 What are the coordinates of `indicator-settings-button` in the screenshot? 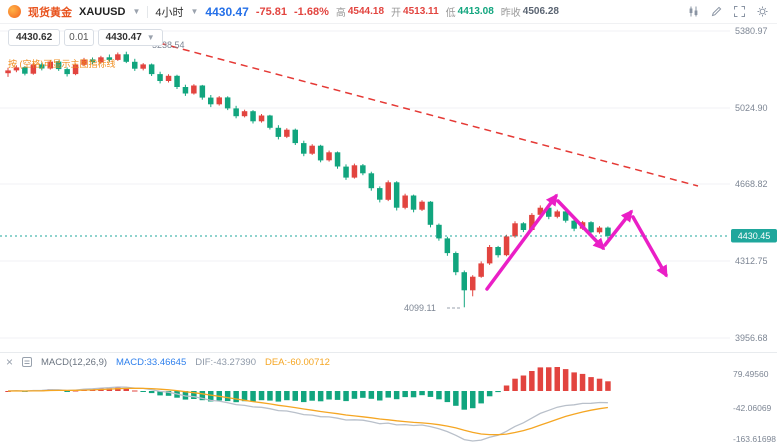 It's located at (27, 362).